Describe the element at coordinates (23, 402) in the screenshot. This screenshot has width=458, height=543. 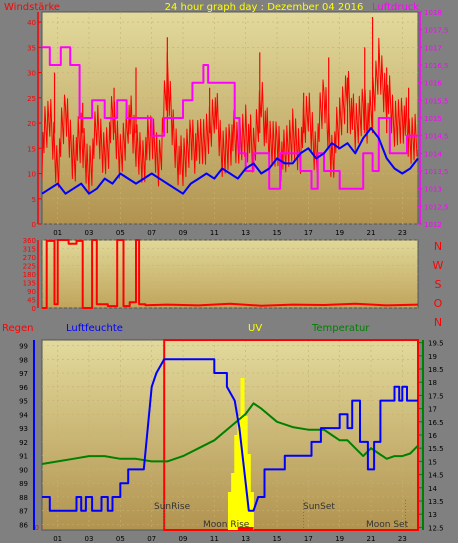
I see `tick-label-humidity-9: 95` at that location.